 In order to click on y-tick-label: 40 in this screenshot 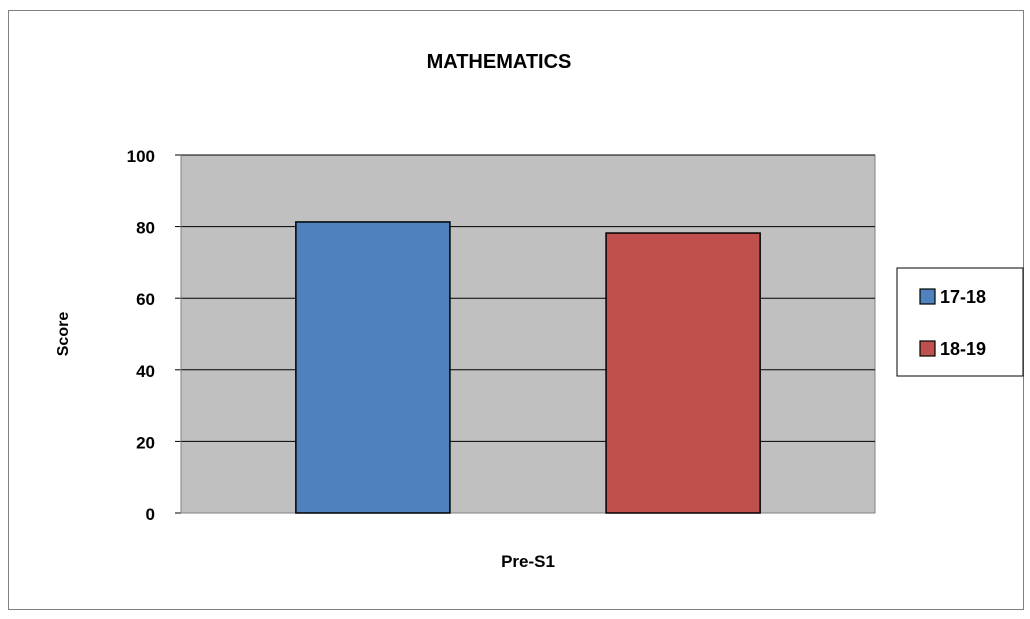, I will do `click(145, 371)`.